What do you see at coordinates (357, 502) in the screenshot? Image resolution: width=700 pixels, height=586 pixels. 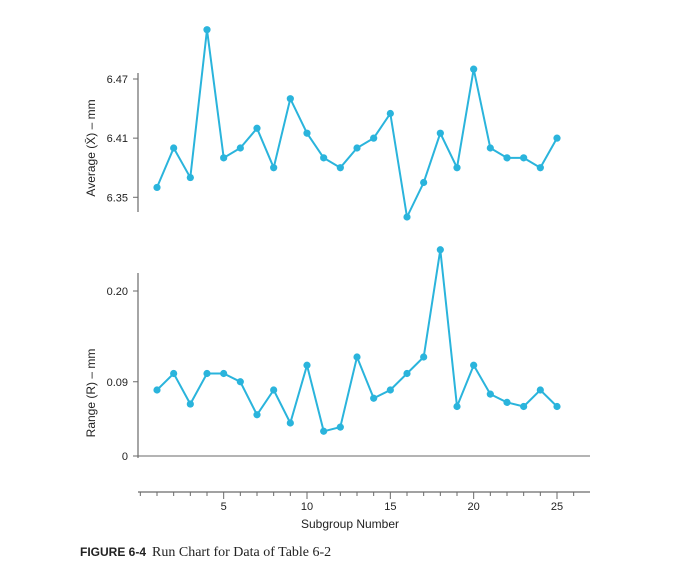 I see `x-axis-ticks: 5 10 15 20 25` at bounding box center [357, 502].